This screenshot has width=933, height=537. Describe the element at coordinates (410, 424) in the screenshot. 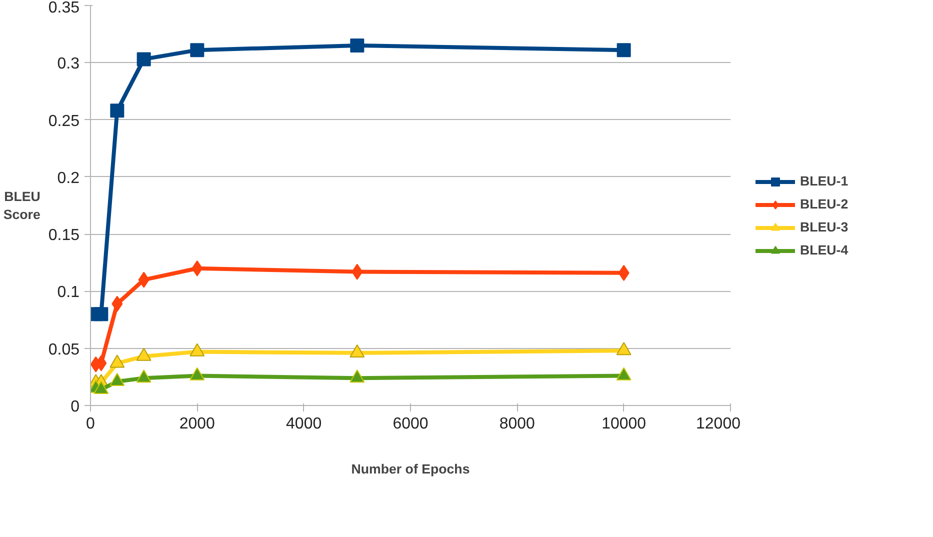

I see `x-tick-label: 6000` at that location.